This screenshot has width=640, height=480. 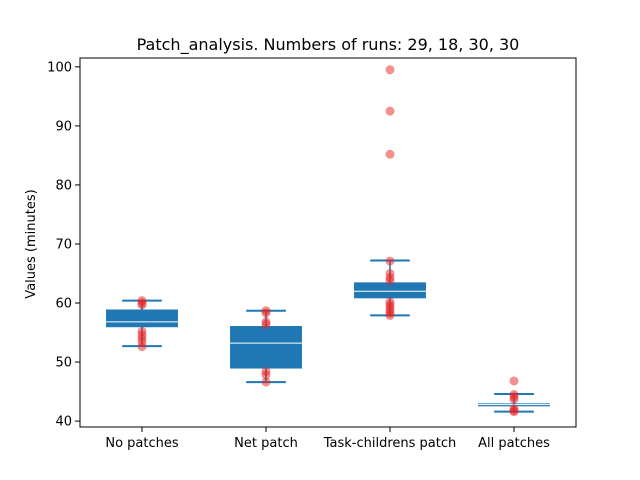 I want to click on x-tick-label: All patches, so click(x=514, y=443).